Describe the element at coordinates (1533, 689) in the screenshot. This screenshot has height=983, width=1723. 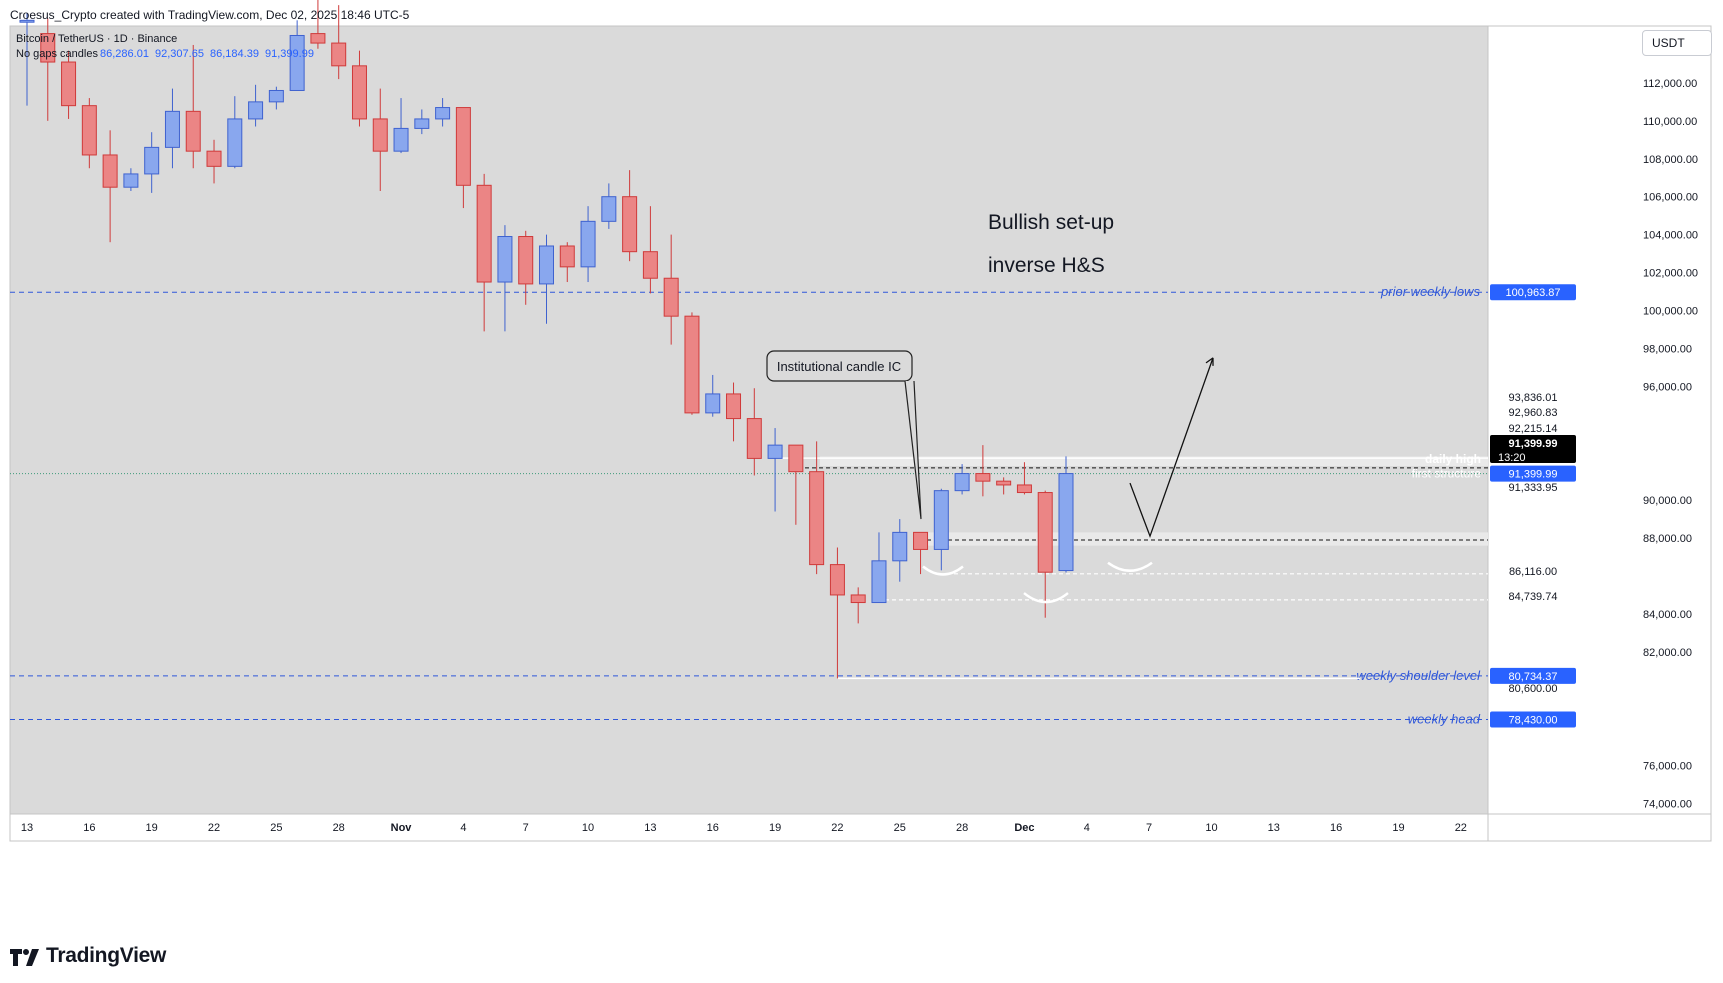
I see `price-axis-label: 80,600.00` at that location.